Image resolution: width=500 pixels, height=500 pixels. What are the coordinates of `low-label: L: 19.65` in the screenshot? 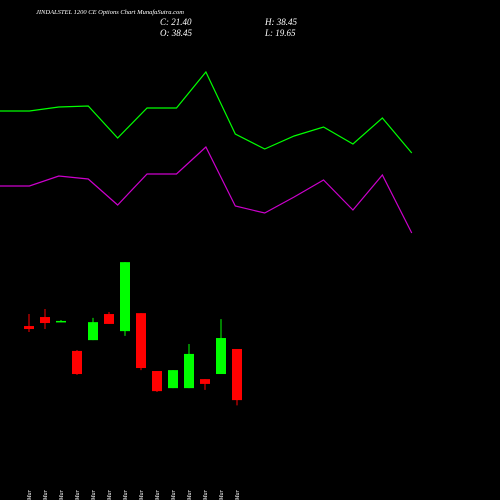 It's located at (280, 33).